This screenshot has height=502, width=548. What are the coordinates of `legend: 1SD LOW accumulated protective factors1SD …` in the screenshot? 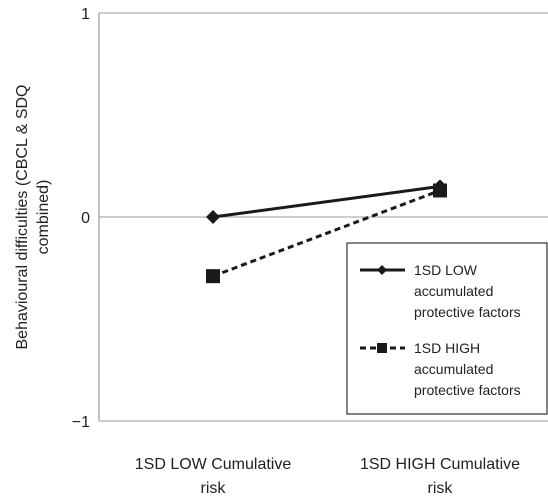 It's located at (447, 328).